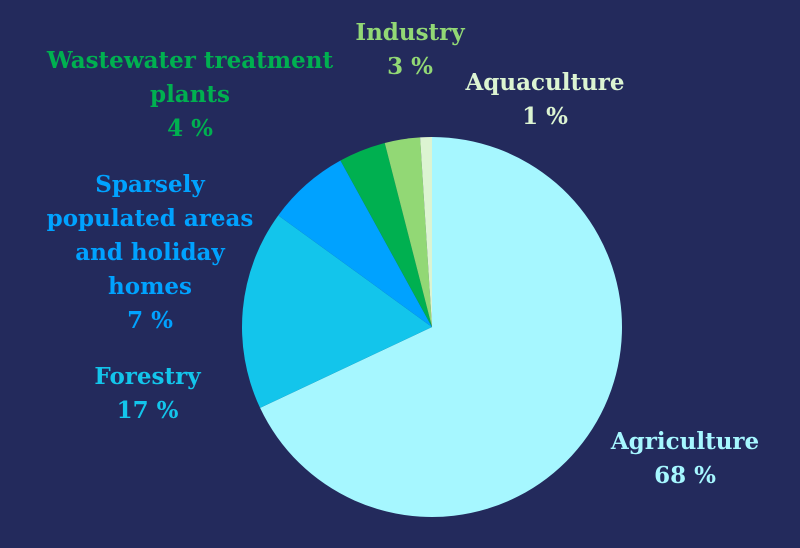 The height and width of the screenshot is (548, 800). I want to click on pie-slice-wastewater, so click(386, 234).